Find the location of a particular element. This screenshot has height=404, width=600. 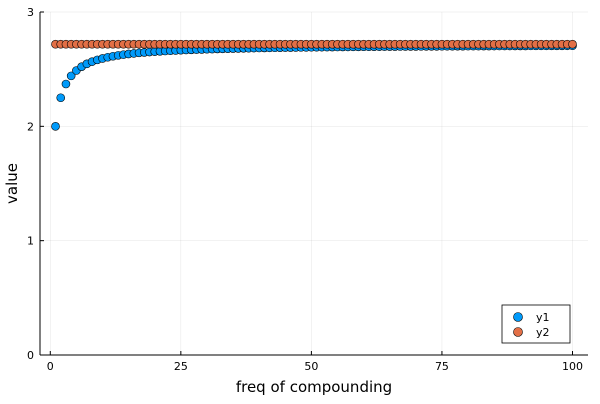

y-tick-label: 2 is located at coordinates (30, 126).